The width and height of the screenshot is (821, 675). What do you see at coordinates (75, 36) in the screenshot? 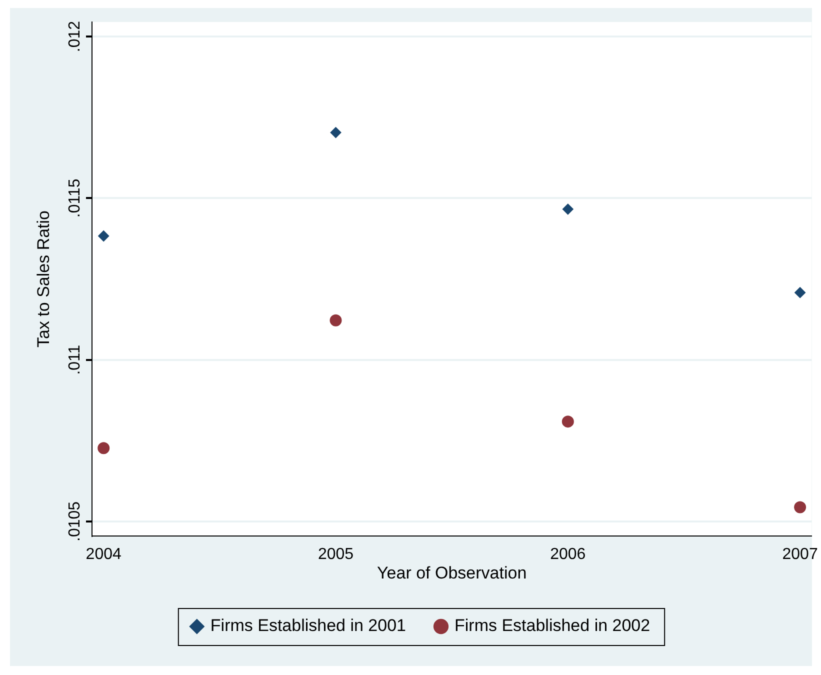
I see `y-tick-label: .012` at bounding box center [75, 36].